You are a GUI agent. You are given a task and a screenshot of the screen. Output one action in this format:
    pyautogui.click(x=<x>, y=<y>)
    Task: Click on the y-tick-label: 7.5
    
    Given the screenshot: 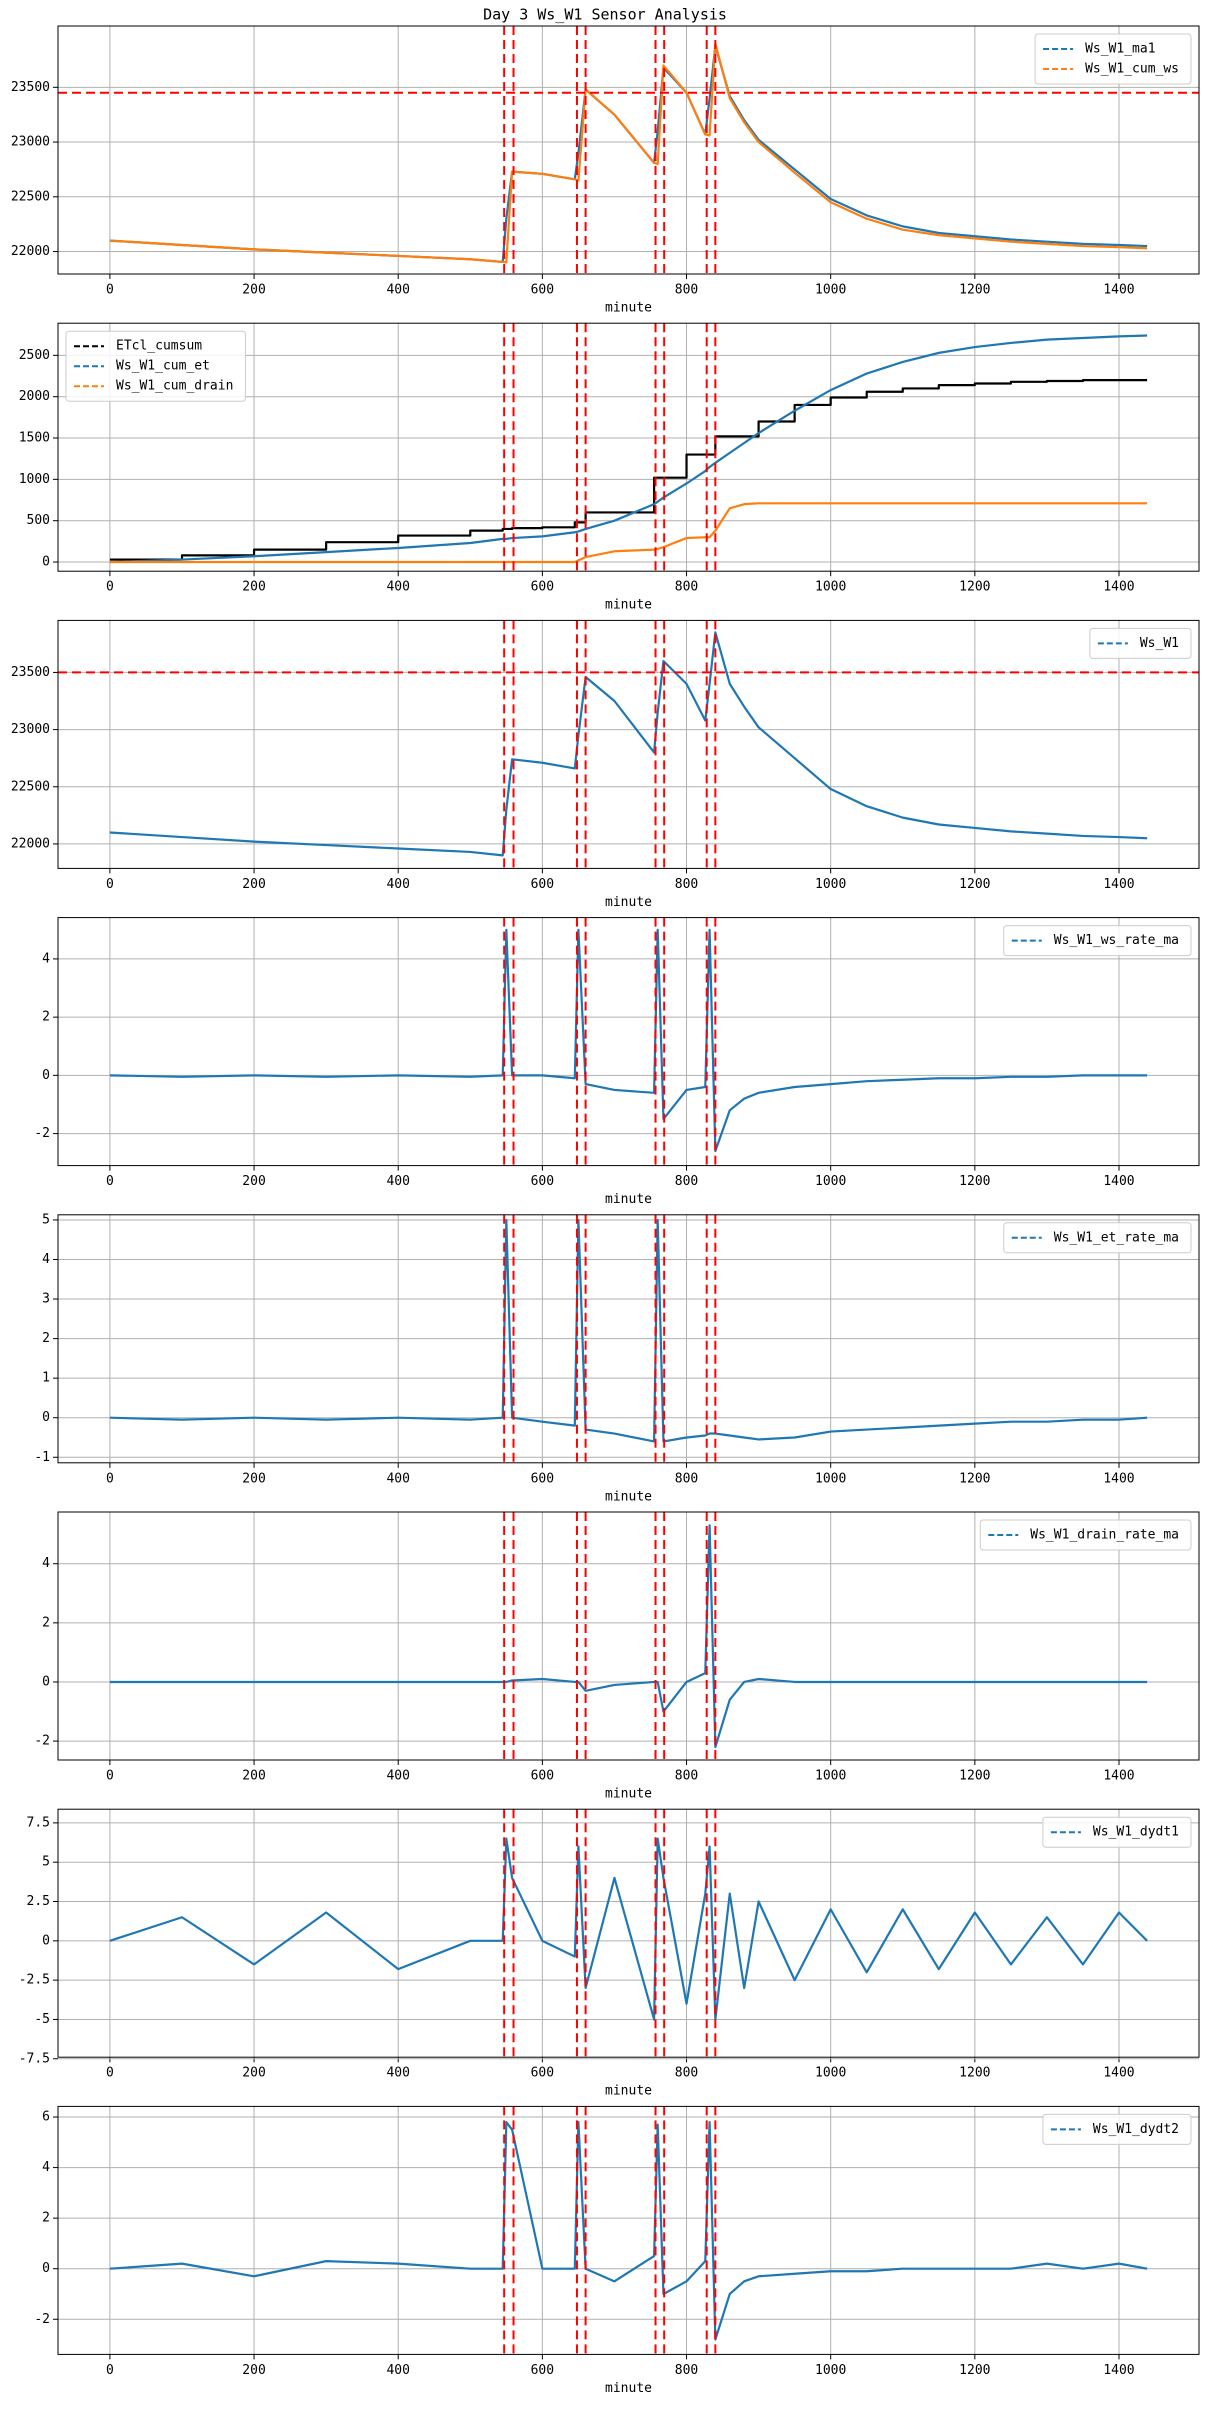 What is the action you would take?
    pyautogui.click(x=38, y=1822)
    